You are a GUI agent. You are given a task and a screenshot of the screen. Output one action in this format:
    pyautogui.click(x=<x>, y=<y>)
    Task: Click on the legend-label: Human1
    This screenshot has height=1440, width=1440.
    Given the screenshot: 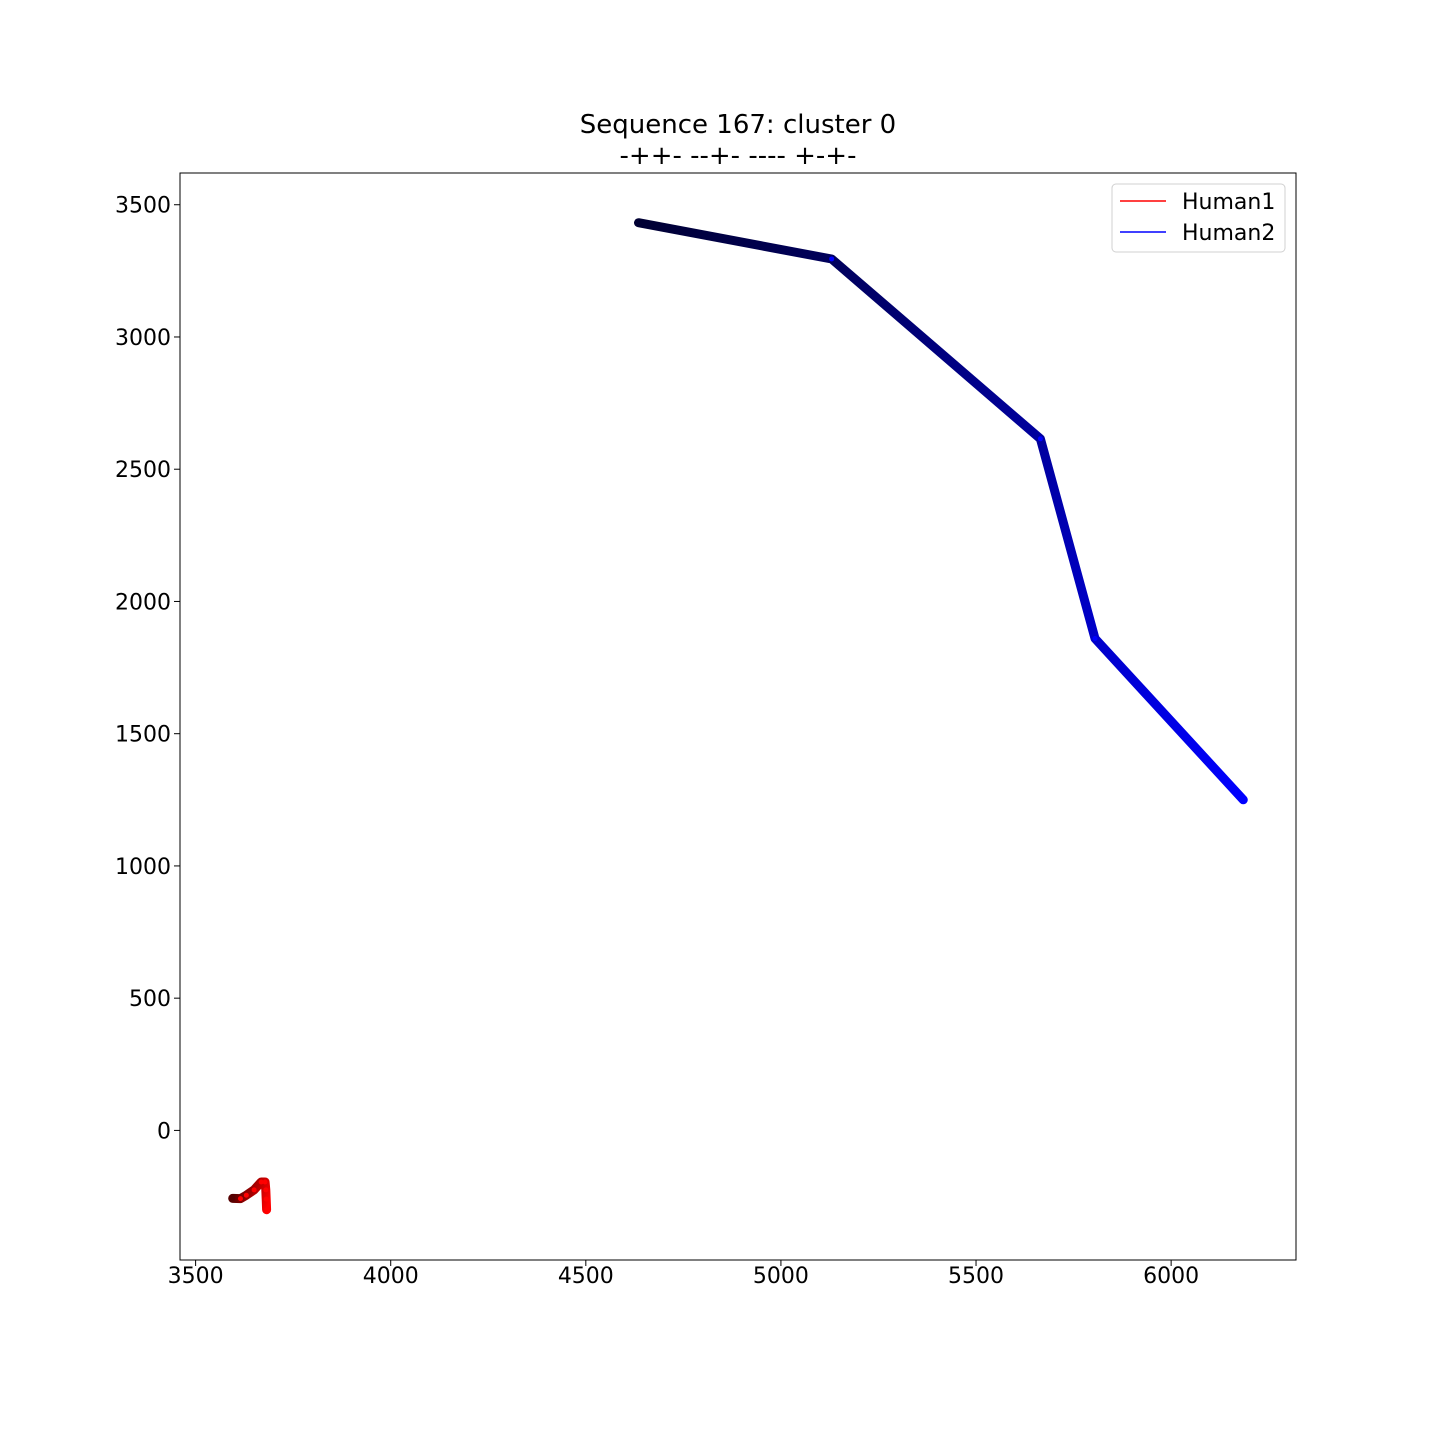 What is the action you would take?
    pyautogui.click(x=1228, y=202)
    